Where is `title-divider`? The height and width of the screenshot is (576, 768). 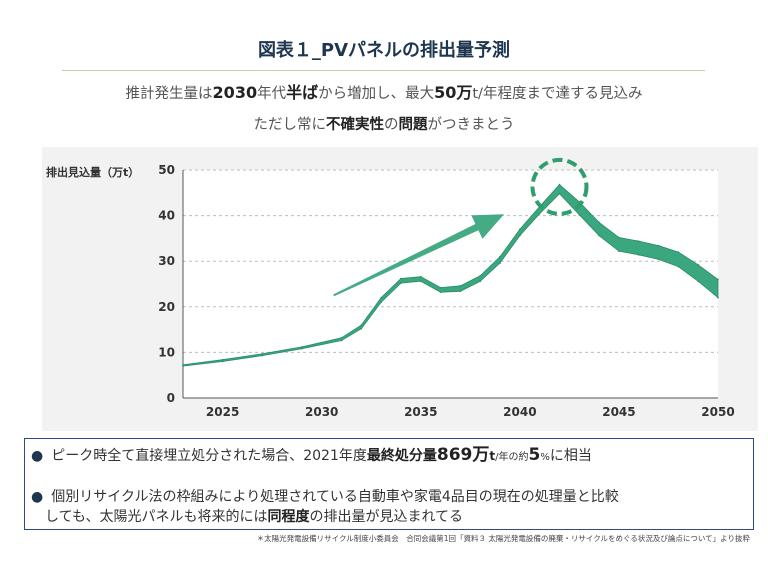
title-divider is located at coordinates (383, 70).